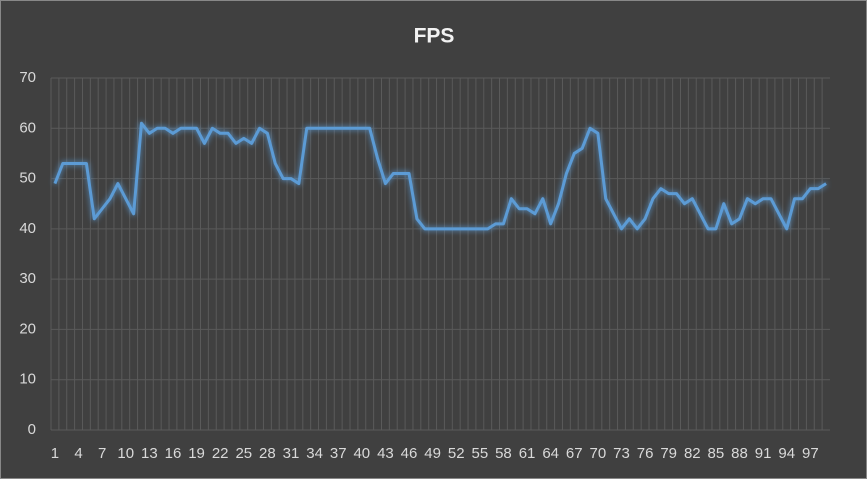 This screenshot has width=867, height=479. Describe the element at coordinates (220, 453) in the screenshot. I see `x-tick-label: 22` at that location.